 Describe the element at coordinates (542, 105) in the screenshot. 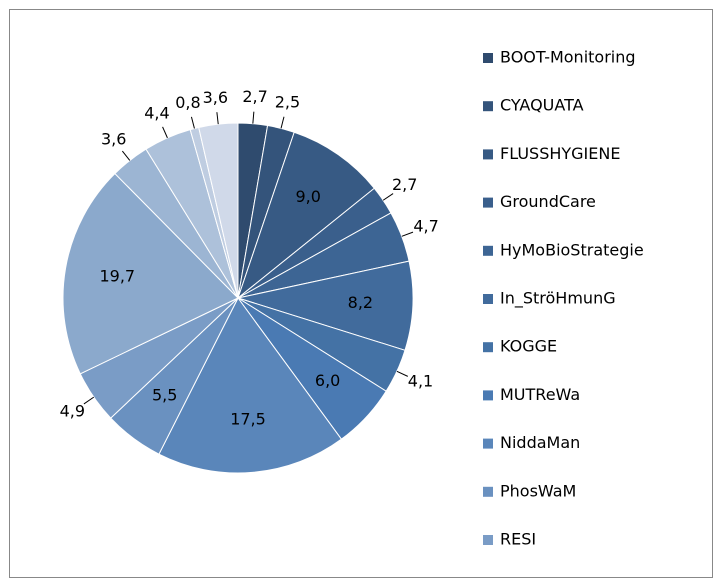

I see `legend-label: CYAQUATA` at that location.